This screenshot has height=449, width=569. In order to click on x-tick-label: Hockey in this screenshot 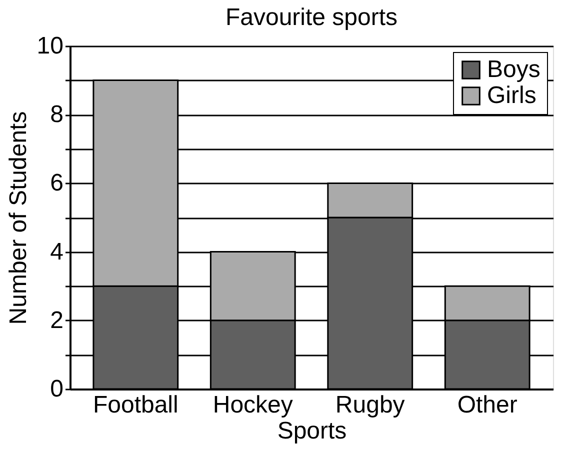, I will do `click(252, 405)`.